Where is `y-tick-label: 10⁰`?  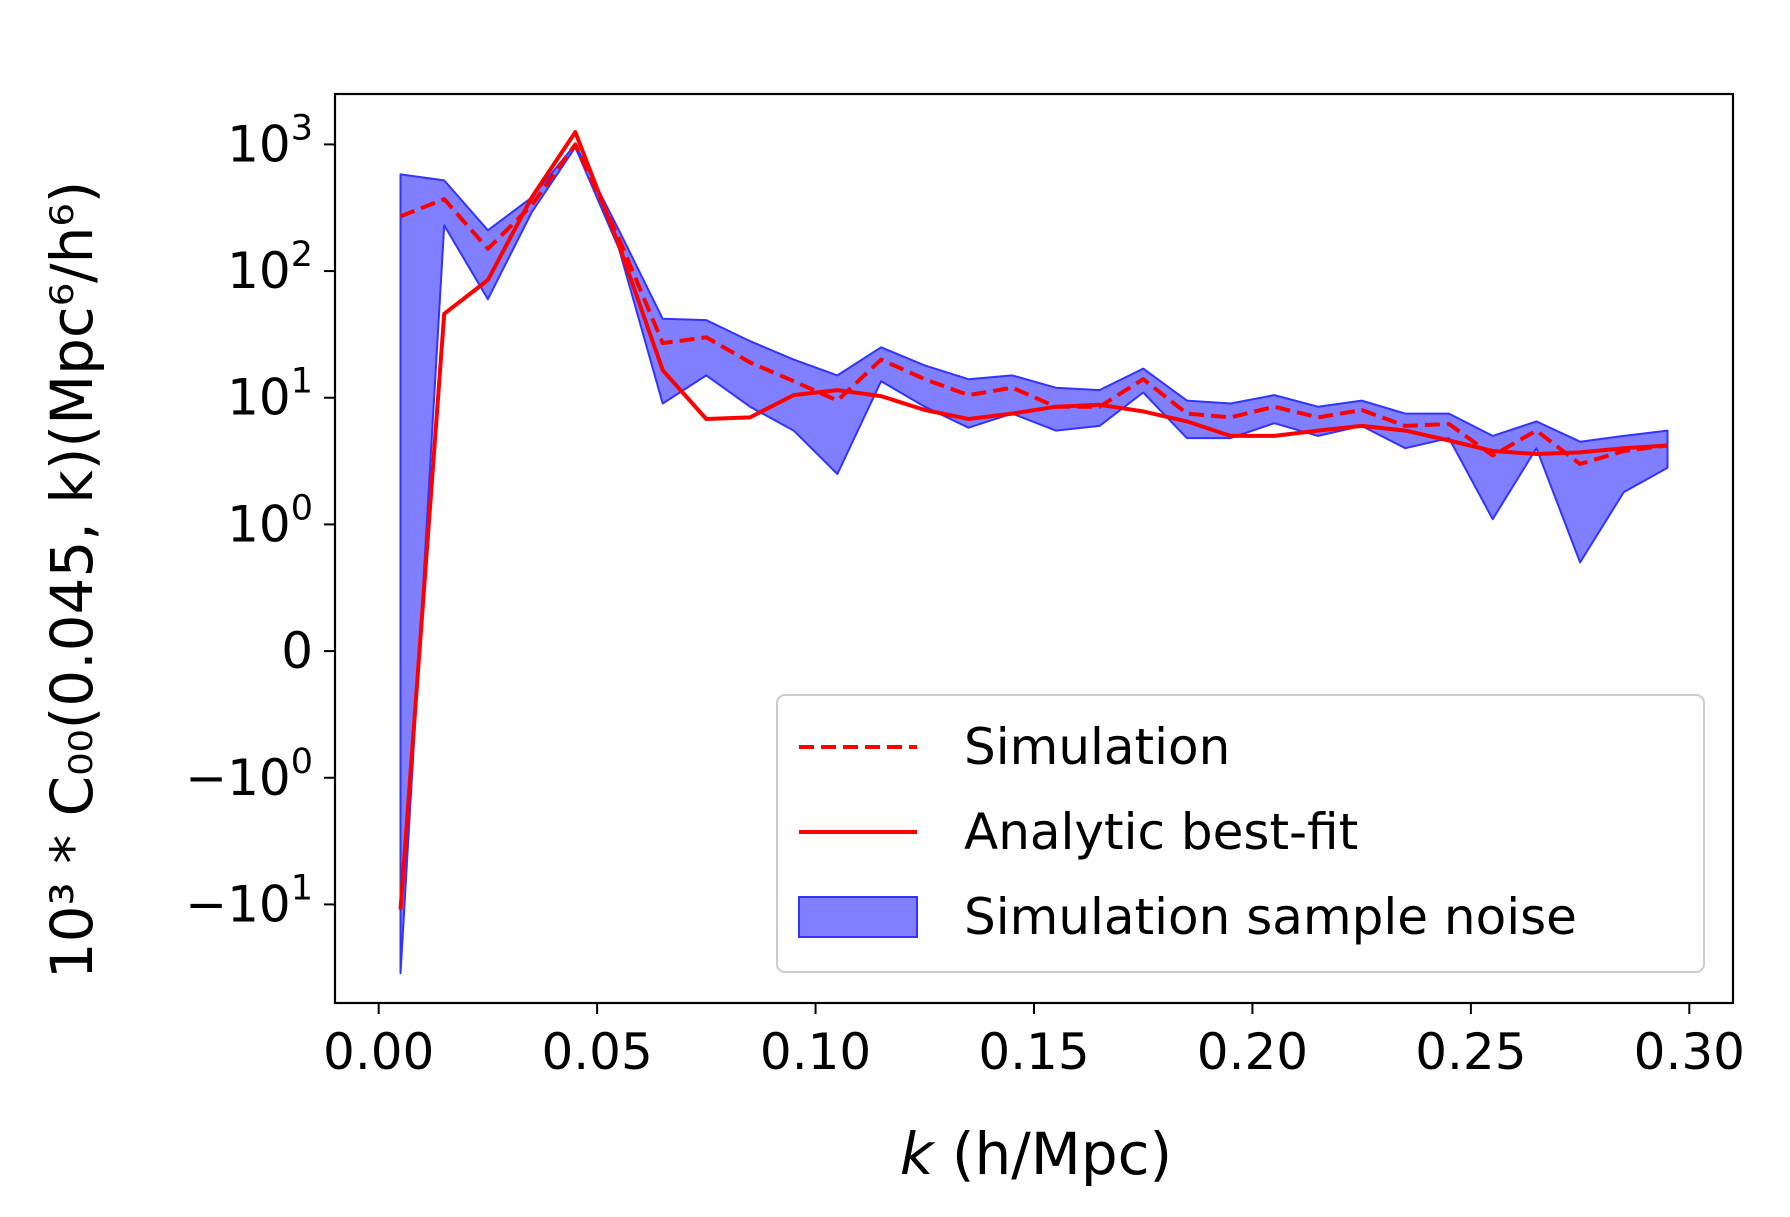 y-tick-label: 10⁰ is located at coordinates (270, 520).